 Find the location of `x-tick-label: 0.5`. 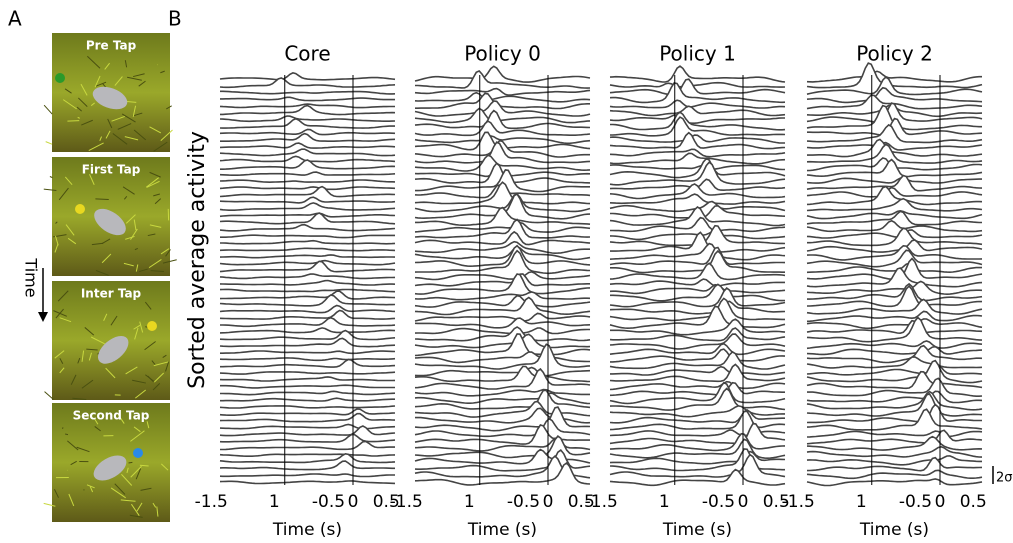

x-tick-label: 0.5 is located at coordinates (776, 502).